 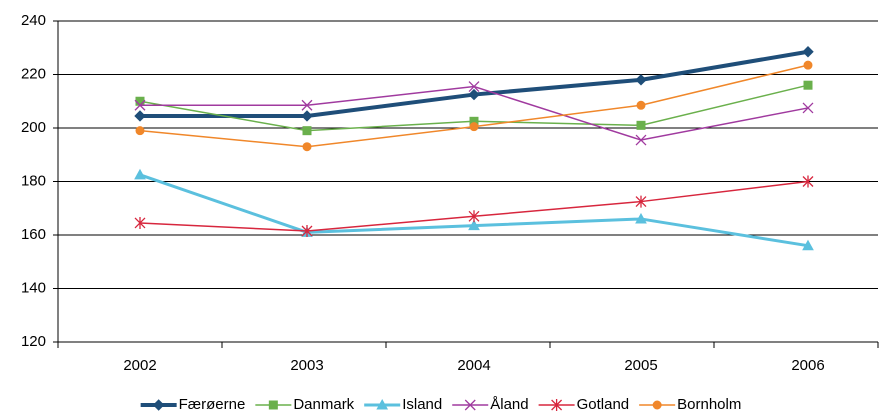 I want to click on x-tick-label: 2003, so click(x=306, y=365).